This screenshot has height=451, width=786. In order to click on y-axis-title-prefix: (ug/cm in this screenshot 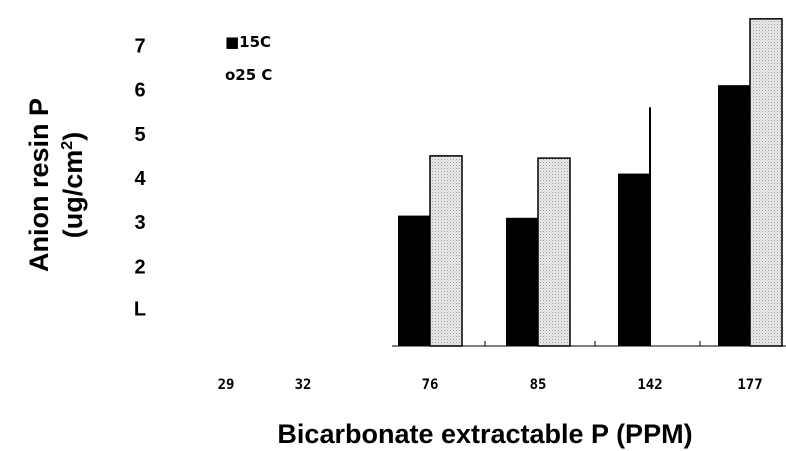, I will do `click(73, 194)`.